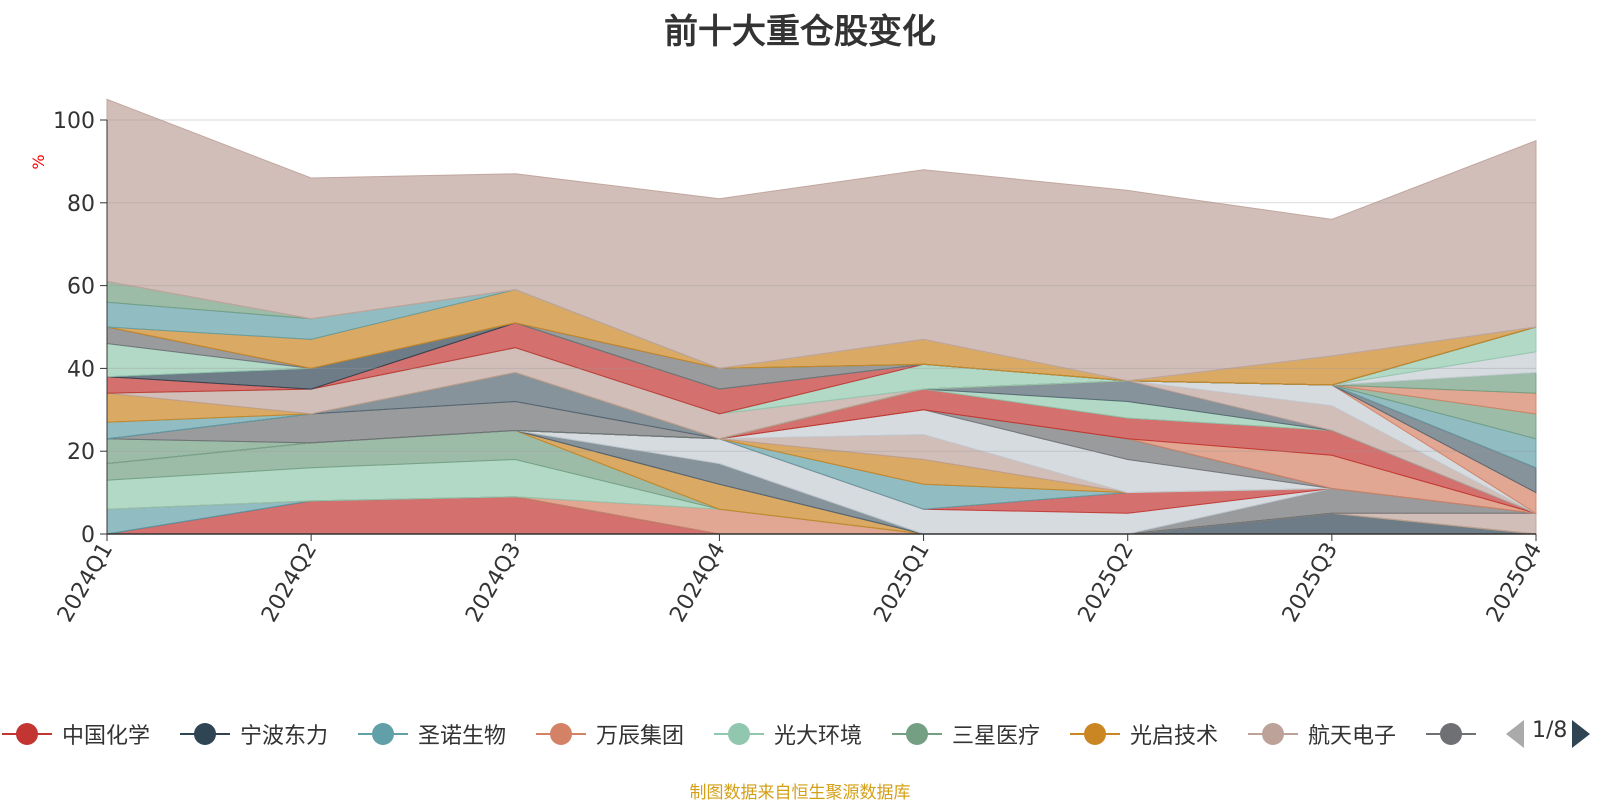 The height and width of the screenshot is (803, 1600). What do you see at coordinates (38, 161) in the screenshot?
I see `y-axis-unit-label: %` at bounding box center [38, 161].